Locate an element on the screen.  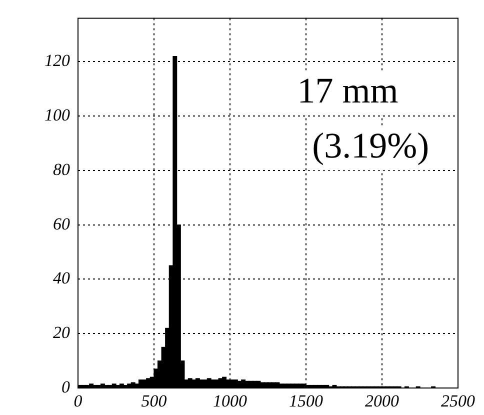
y-tick-label: 100 is located at coordinates (57, 115).